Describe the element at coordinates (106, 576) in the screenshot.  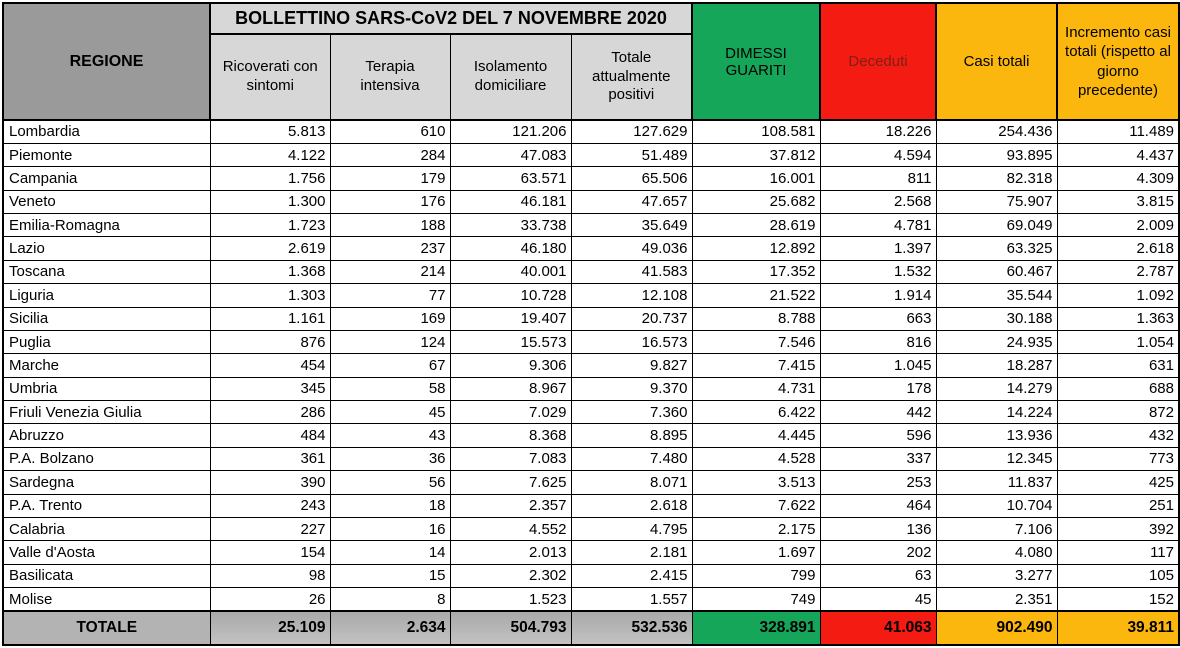
I see `region-cell: Basilicata` at that location.